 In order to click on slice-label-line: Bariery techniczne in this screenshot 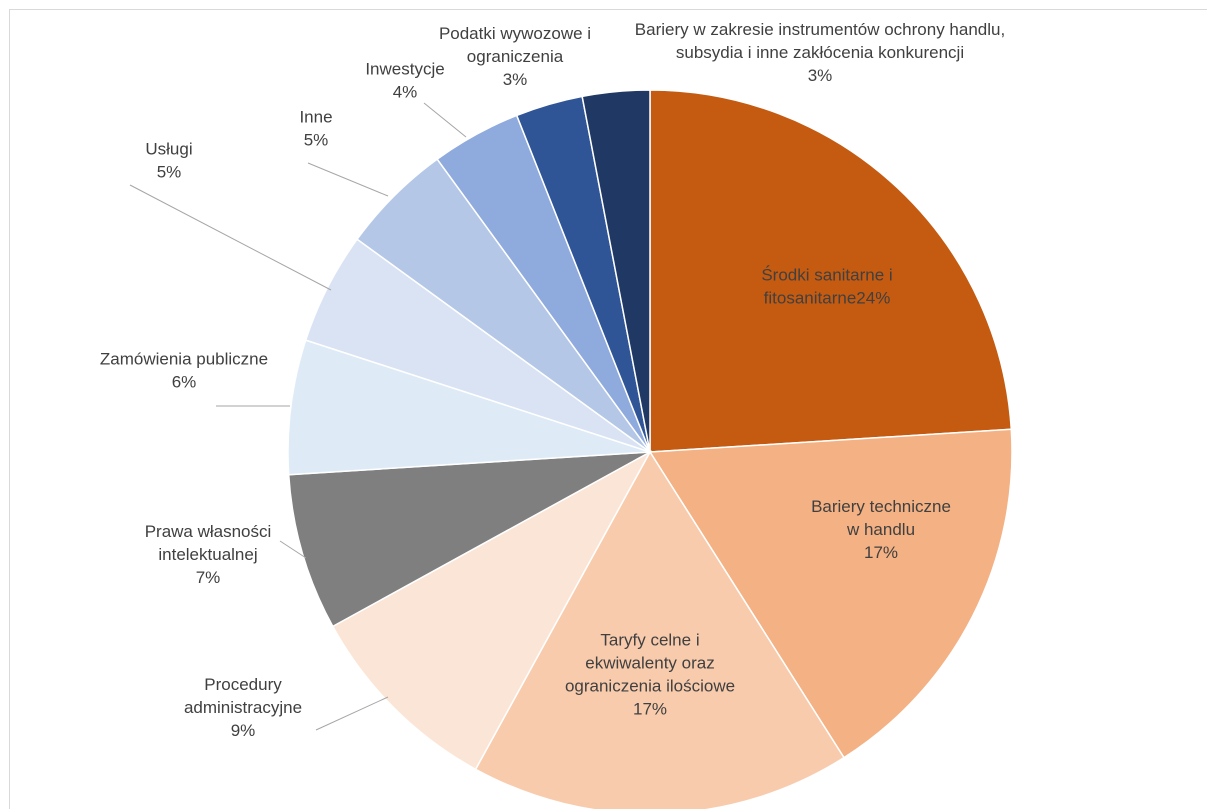, I will do `click(881, 506)`.